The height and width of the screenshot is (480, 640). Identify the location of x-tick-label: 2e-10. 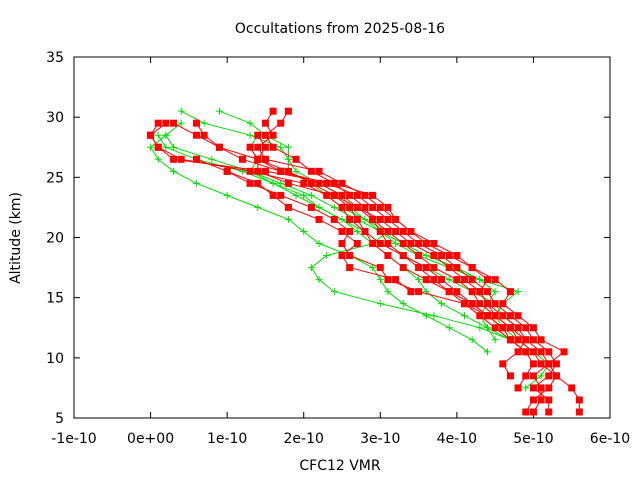
(304, 439).